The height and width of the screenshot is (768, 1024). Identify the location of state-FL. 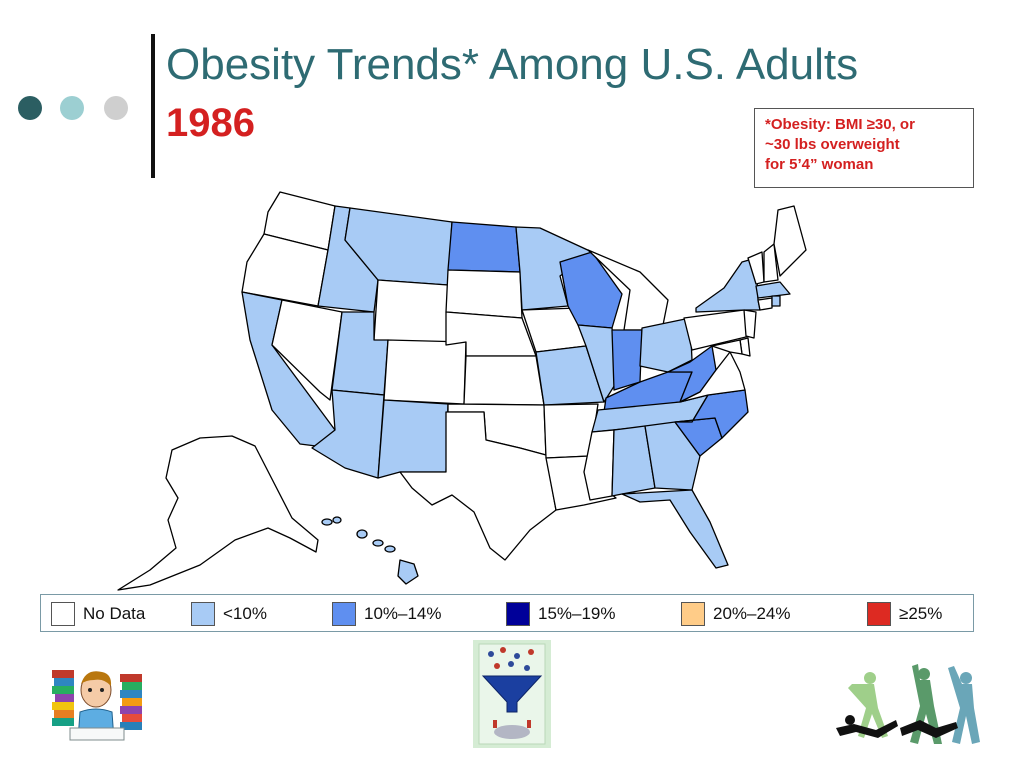
(675, 529).